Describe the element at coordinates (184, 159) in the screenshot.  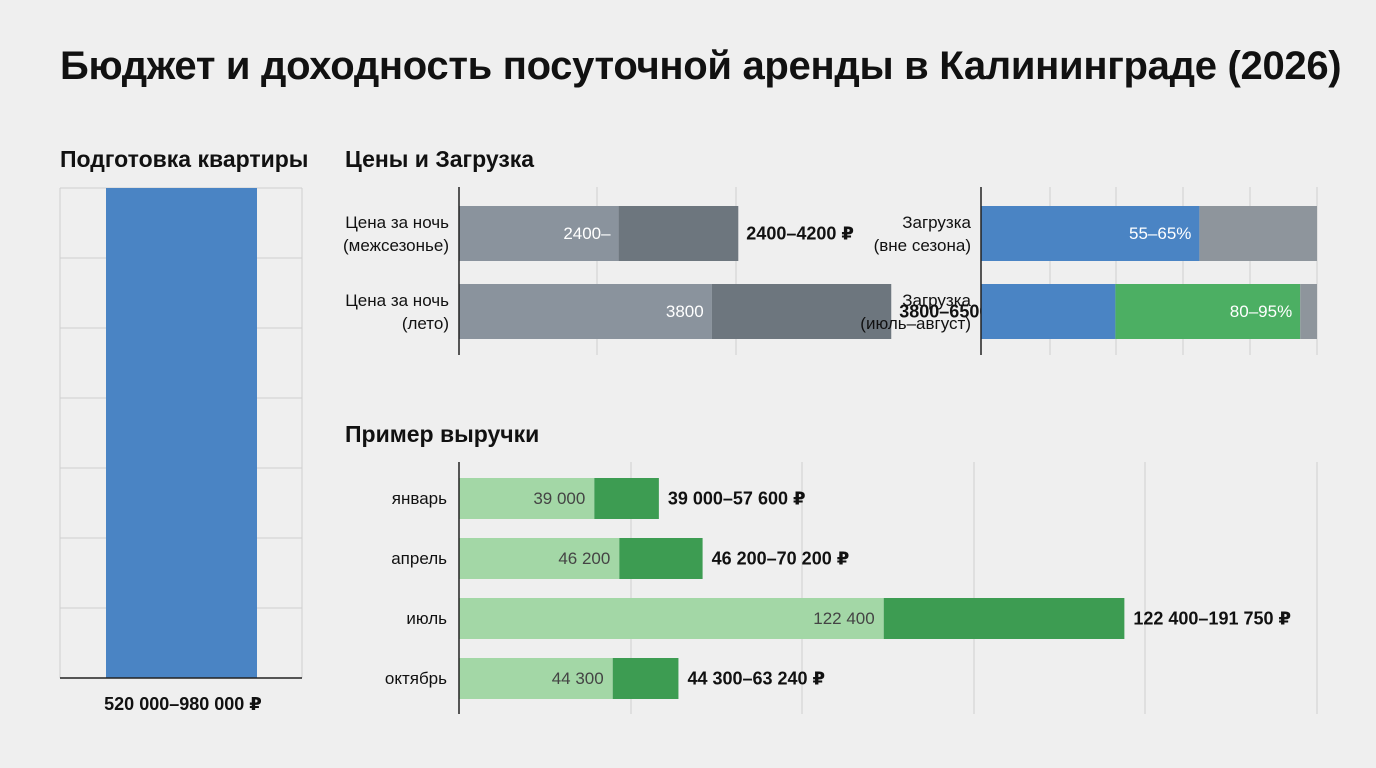
I see `prep-chart-title: Подготовка квартиры` at that location.